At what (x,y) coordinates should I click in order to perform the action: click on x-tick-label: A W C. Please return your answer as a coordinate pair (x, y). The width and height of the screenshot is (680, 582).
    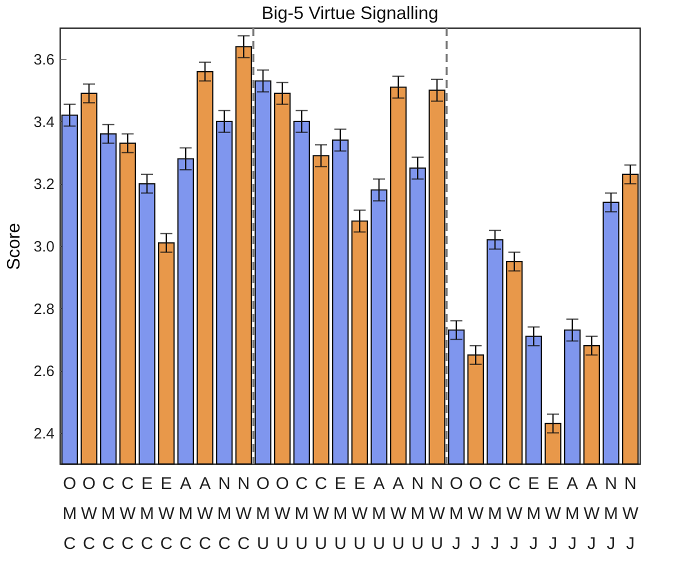
    Looking at the image, I should click on (205, 513).